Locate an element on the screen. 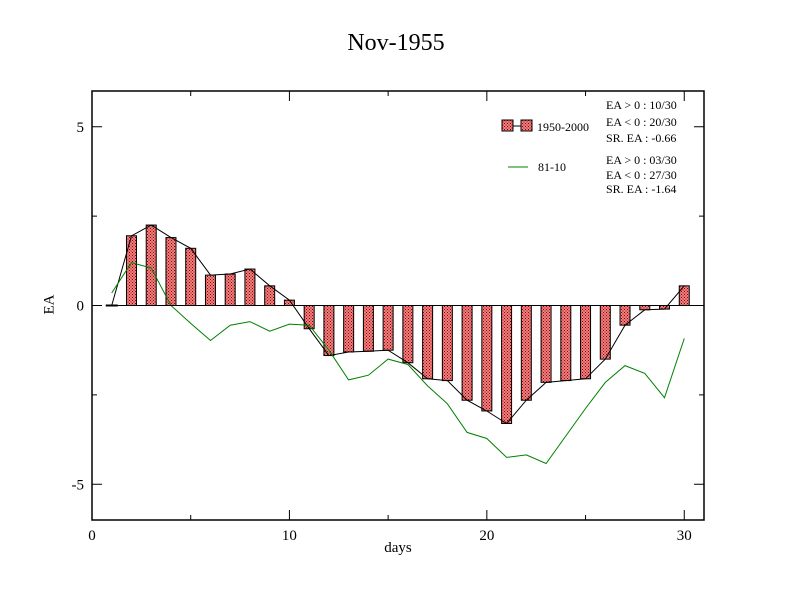 The image size is (792, 612). x-axis-label: days is located at coordinates (398, 548).